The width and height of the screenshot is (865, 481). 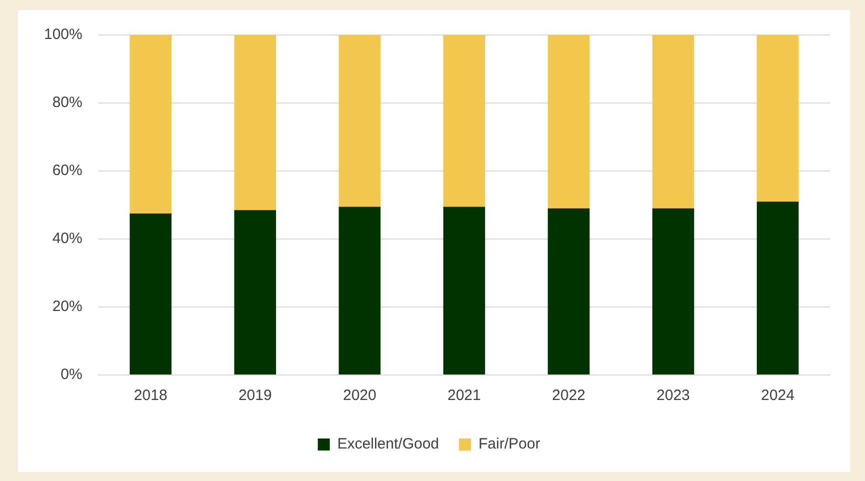 What do you see at coordinates (67, 171) in the screenshot?
I see `y-tick-label: 60%` at bounding box center [67, 171].